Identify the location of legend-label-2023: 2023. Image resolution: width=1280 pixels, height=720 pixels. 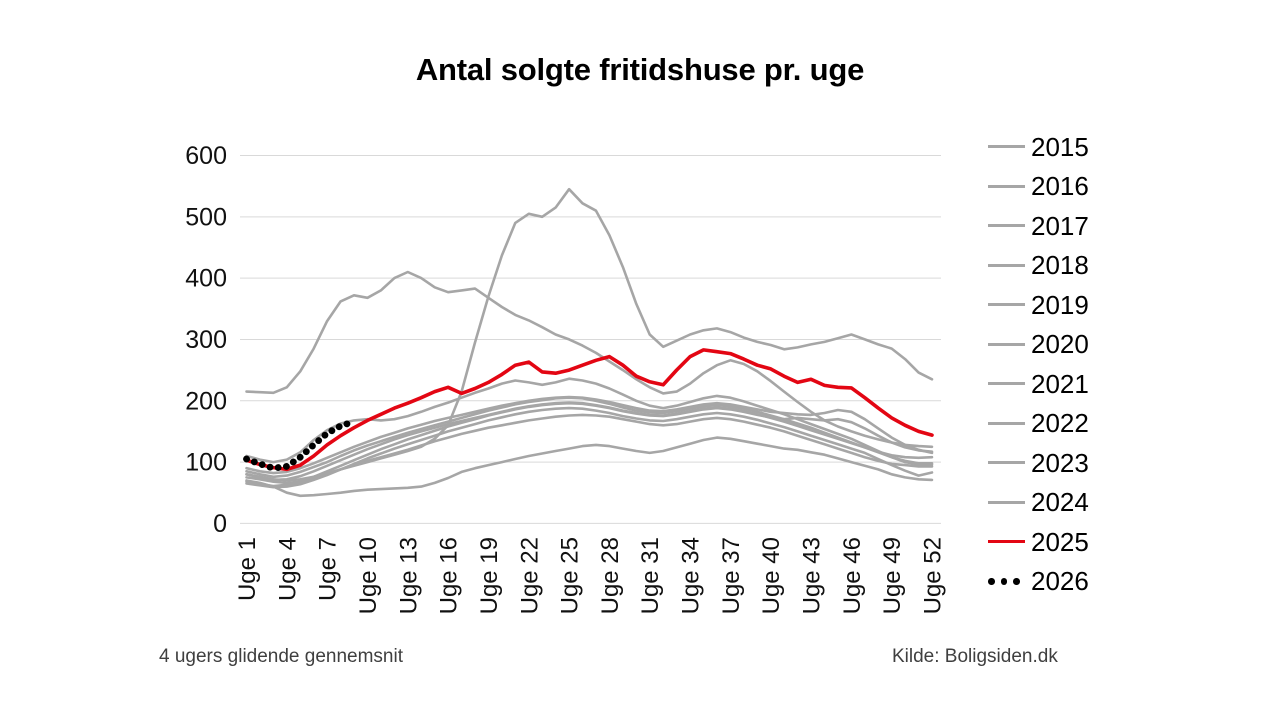
(1060, 462).